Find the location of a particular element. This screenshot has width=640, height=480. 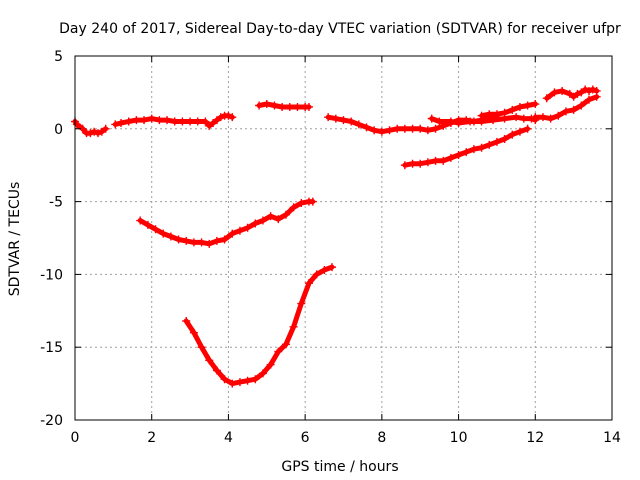

x-tick-label: 8 is located at coordinates (381, 438).